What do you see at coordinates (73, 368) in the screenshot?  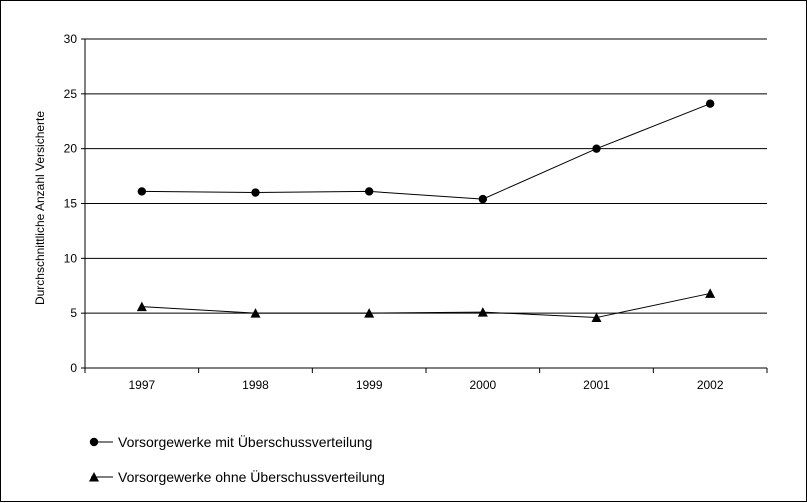 I see `y-tick-label: 0` at bounding box center [73, 368].